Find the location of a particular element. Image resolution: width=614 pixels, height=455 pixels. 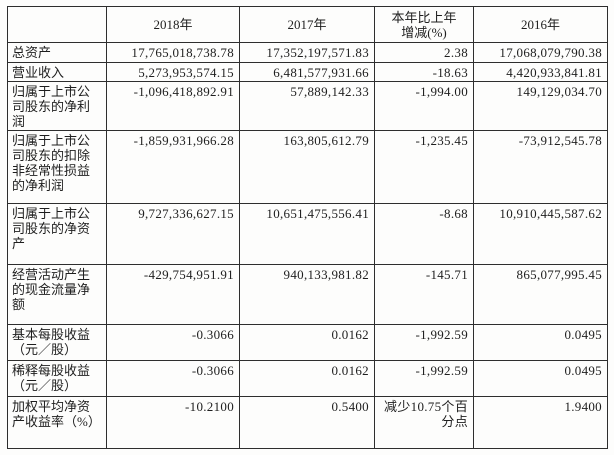

cell-2016: 10,910,445,587.62 is located at coordinates (540, 234).